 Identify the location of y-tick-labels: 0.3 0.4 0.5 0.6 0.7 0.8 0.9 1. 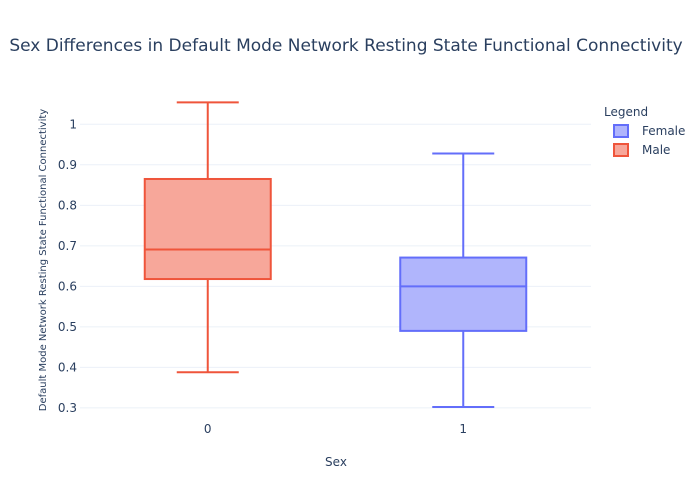
(67, 266).